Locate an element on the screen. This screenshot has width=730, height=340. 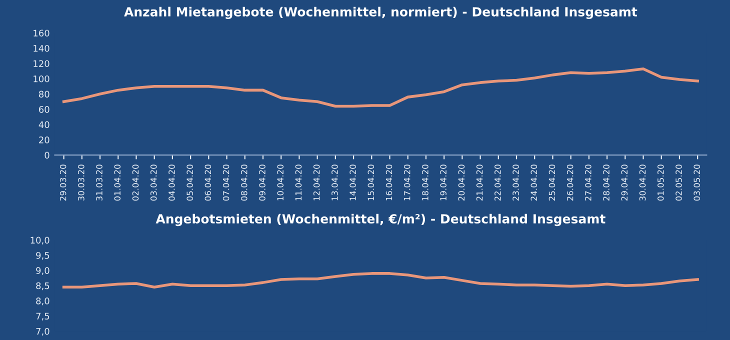
x-tick-label: 21.04.20 is located at coordinates (479, 182).